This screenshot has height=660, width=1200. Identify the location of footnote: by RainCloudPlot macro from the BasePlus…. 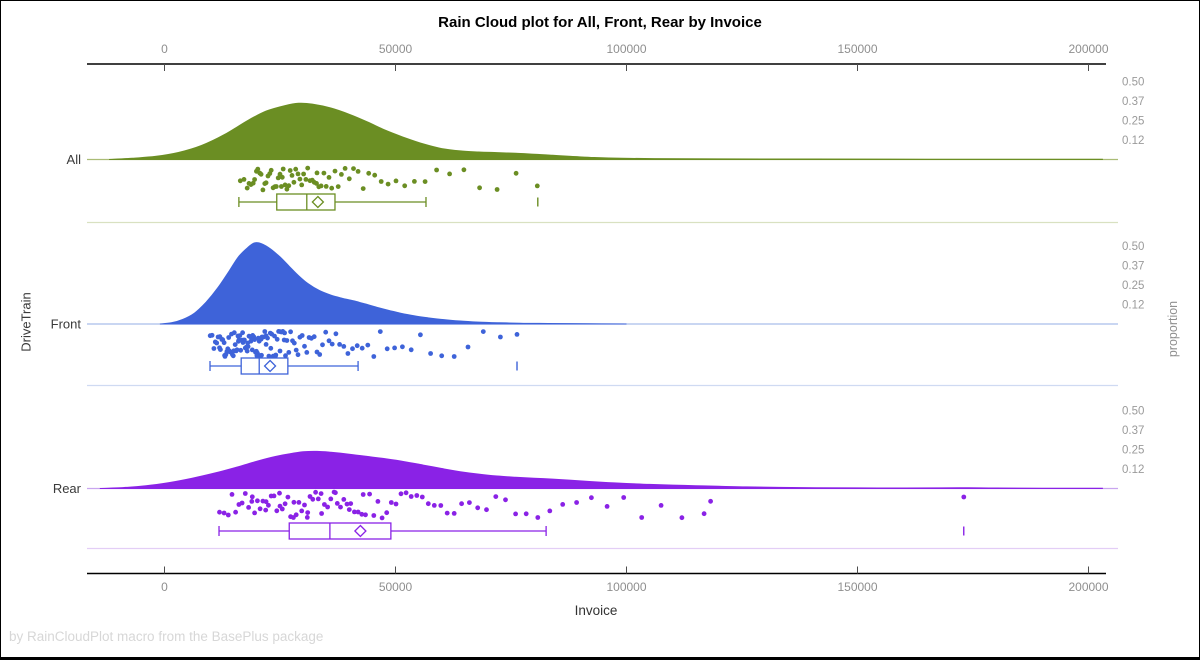
(166, 636).